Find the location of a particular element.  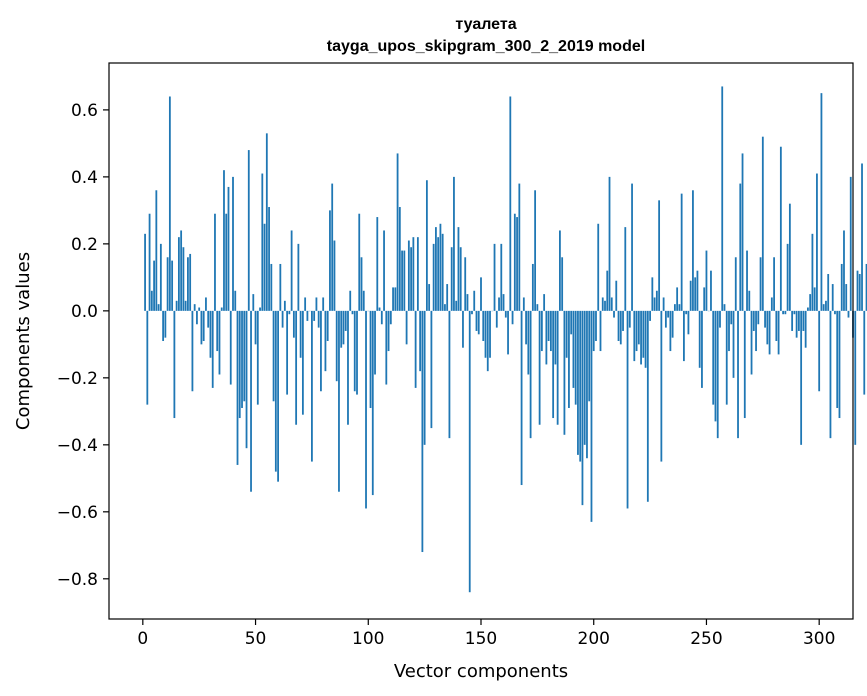

y-tick-label: −0.6 is located at coordinates (77, 513).